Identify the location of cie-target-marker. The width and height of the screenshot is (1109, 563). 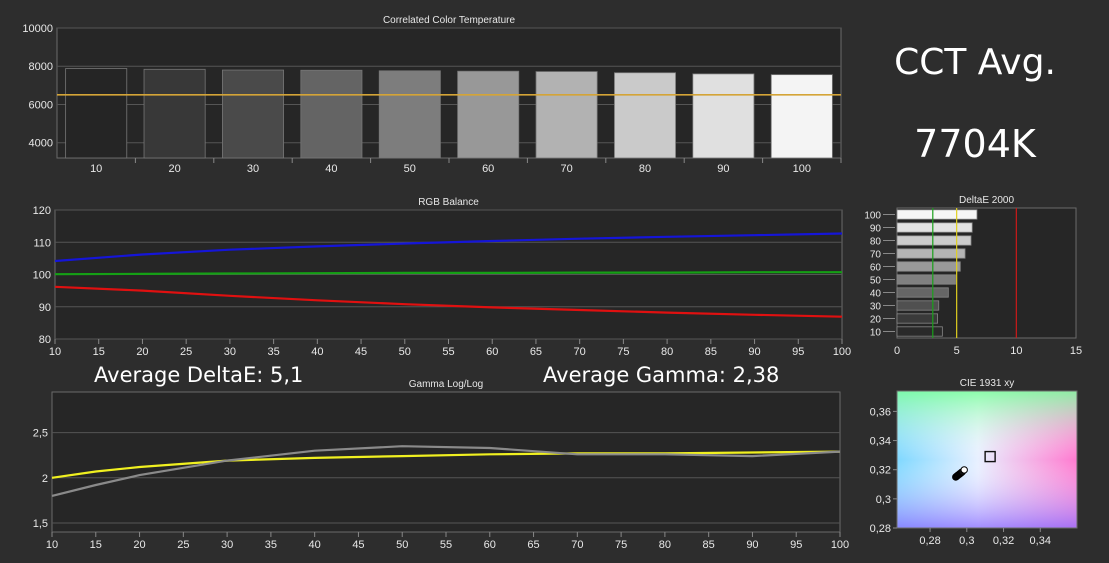
(990, 456).